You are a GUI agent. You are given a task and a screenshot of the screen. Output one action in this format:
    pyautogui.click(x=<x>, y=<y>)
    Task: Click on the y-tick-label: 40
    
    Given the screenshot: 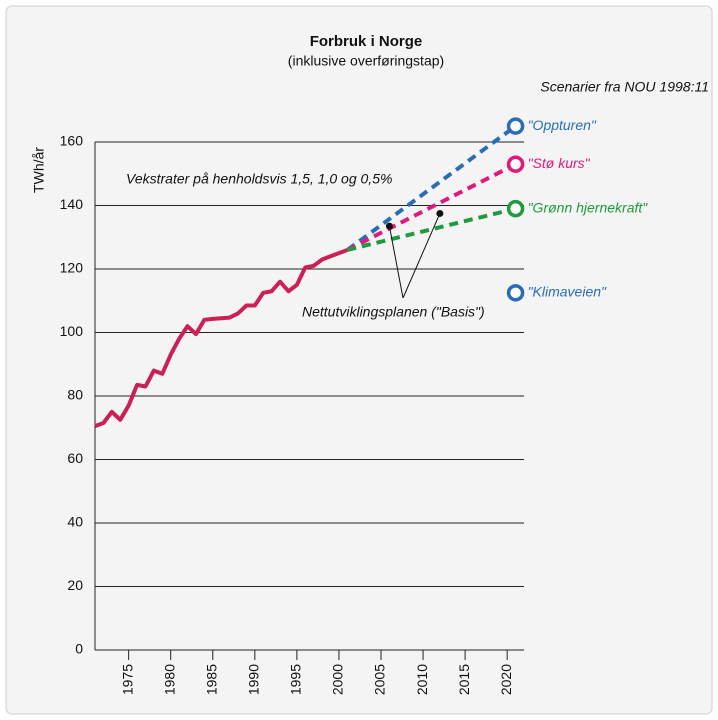 What is the action you would take?
    pyautogui.click(x=75, y=522)
    